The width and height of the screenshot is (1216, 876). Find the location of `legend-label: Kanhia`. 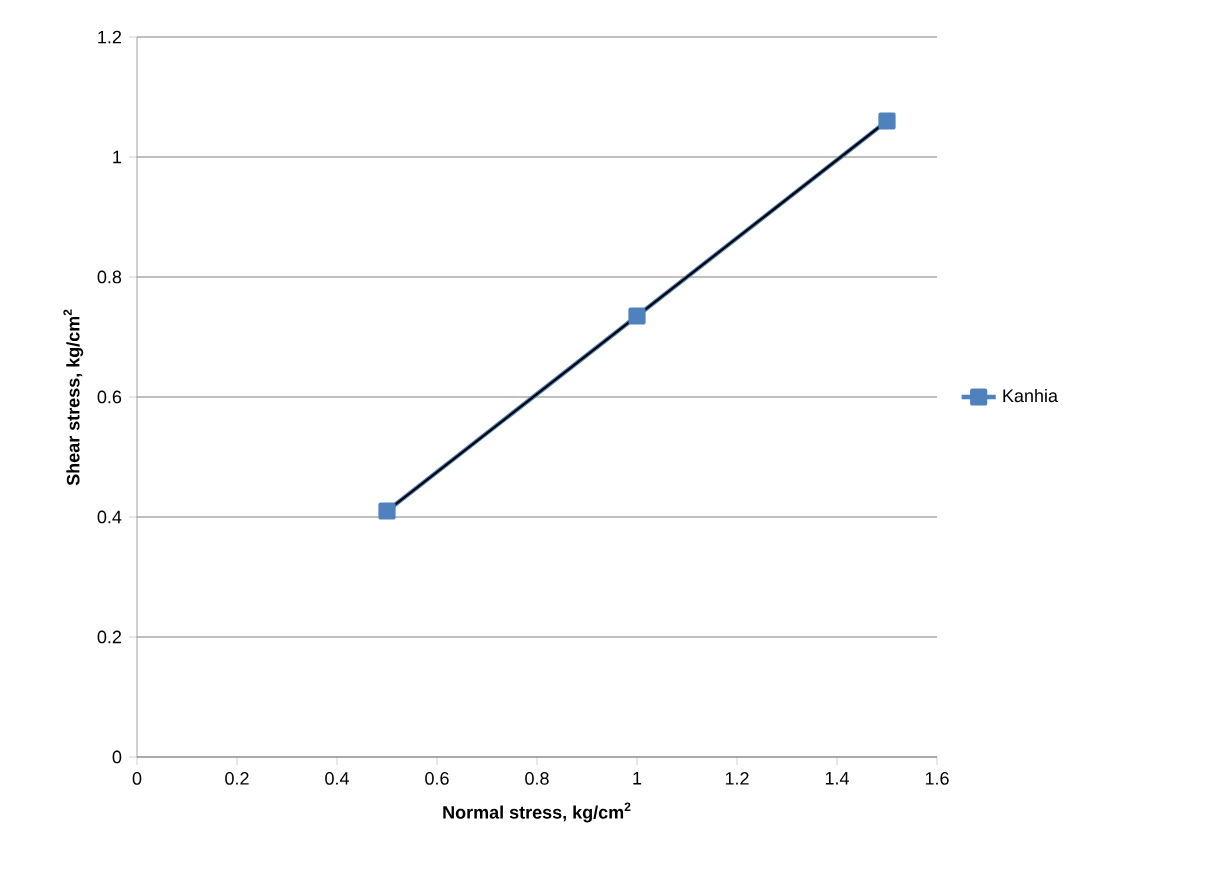

legend-label: Kanhia is located at coordinates (1030, 395).